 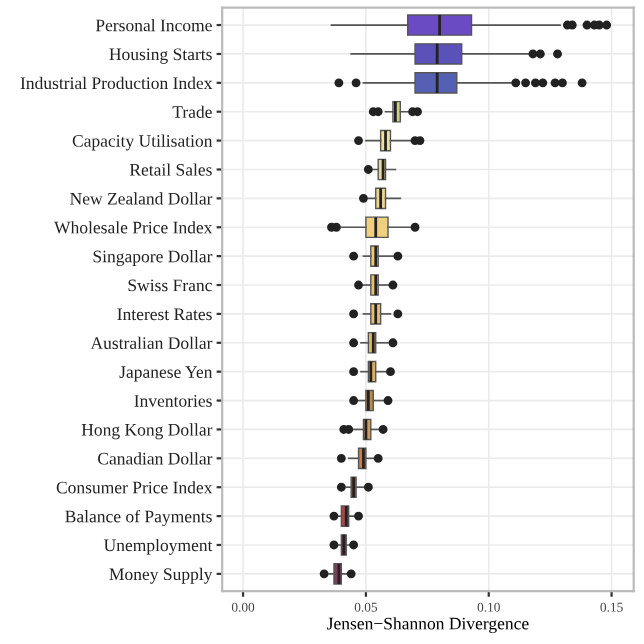 What do you see at coordinates (164, 314) in the screenshot?
I see `y-tick-label: Interest Rates` at bounding box center [164, 314].